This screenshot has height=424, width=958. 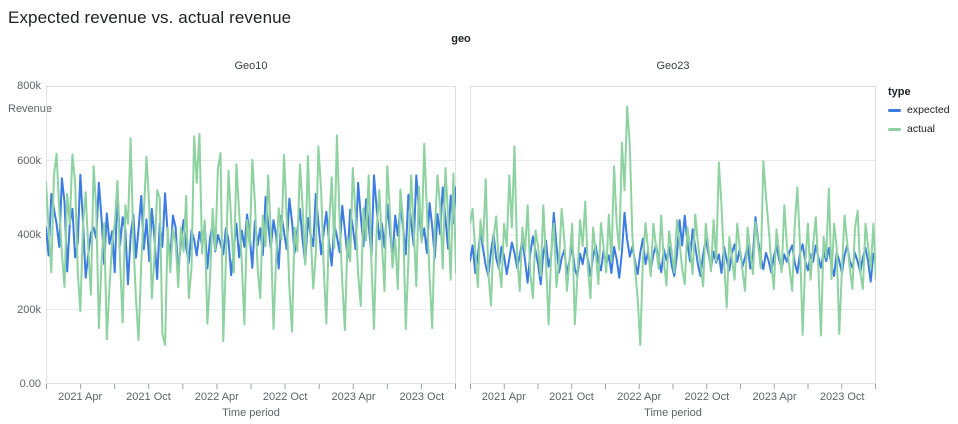 I want to click on y-tick-label: 600k, so click(x=29, y=160).